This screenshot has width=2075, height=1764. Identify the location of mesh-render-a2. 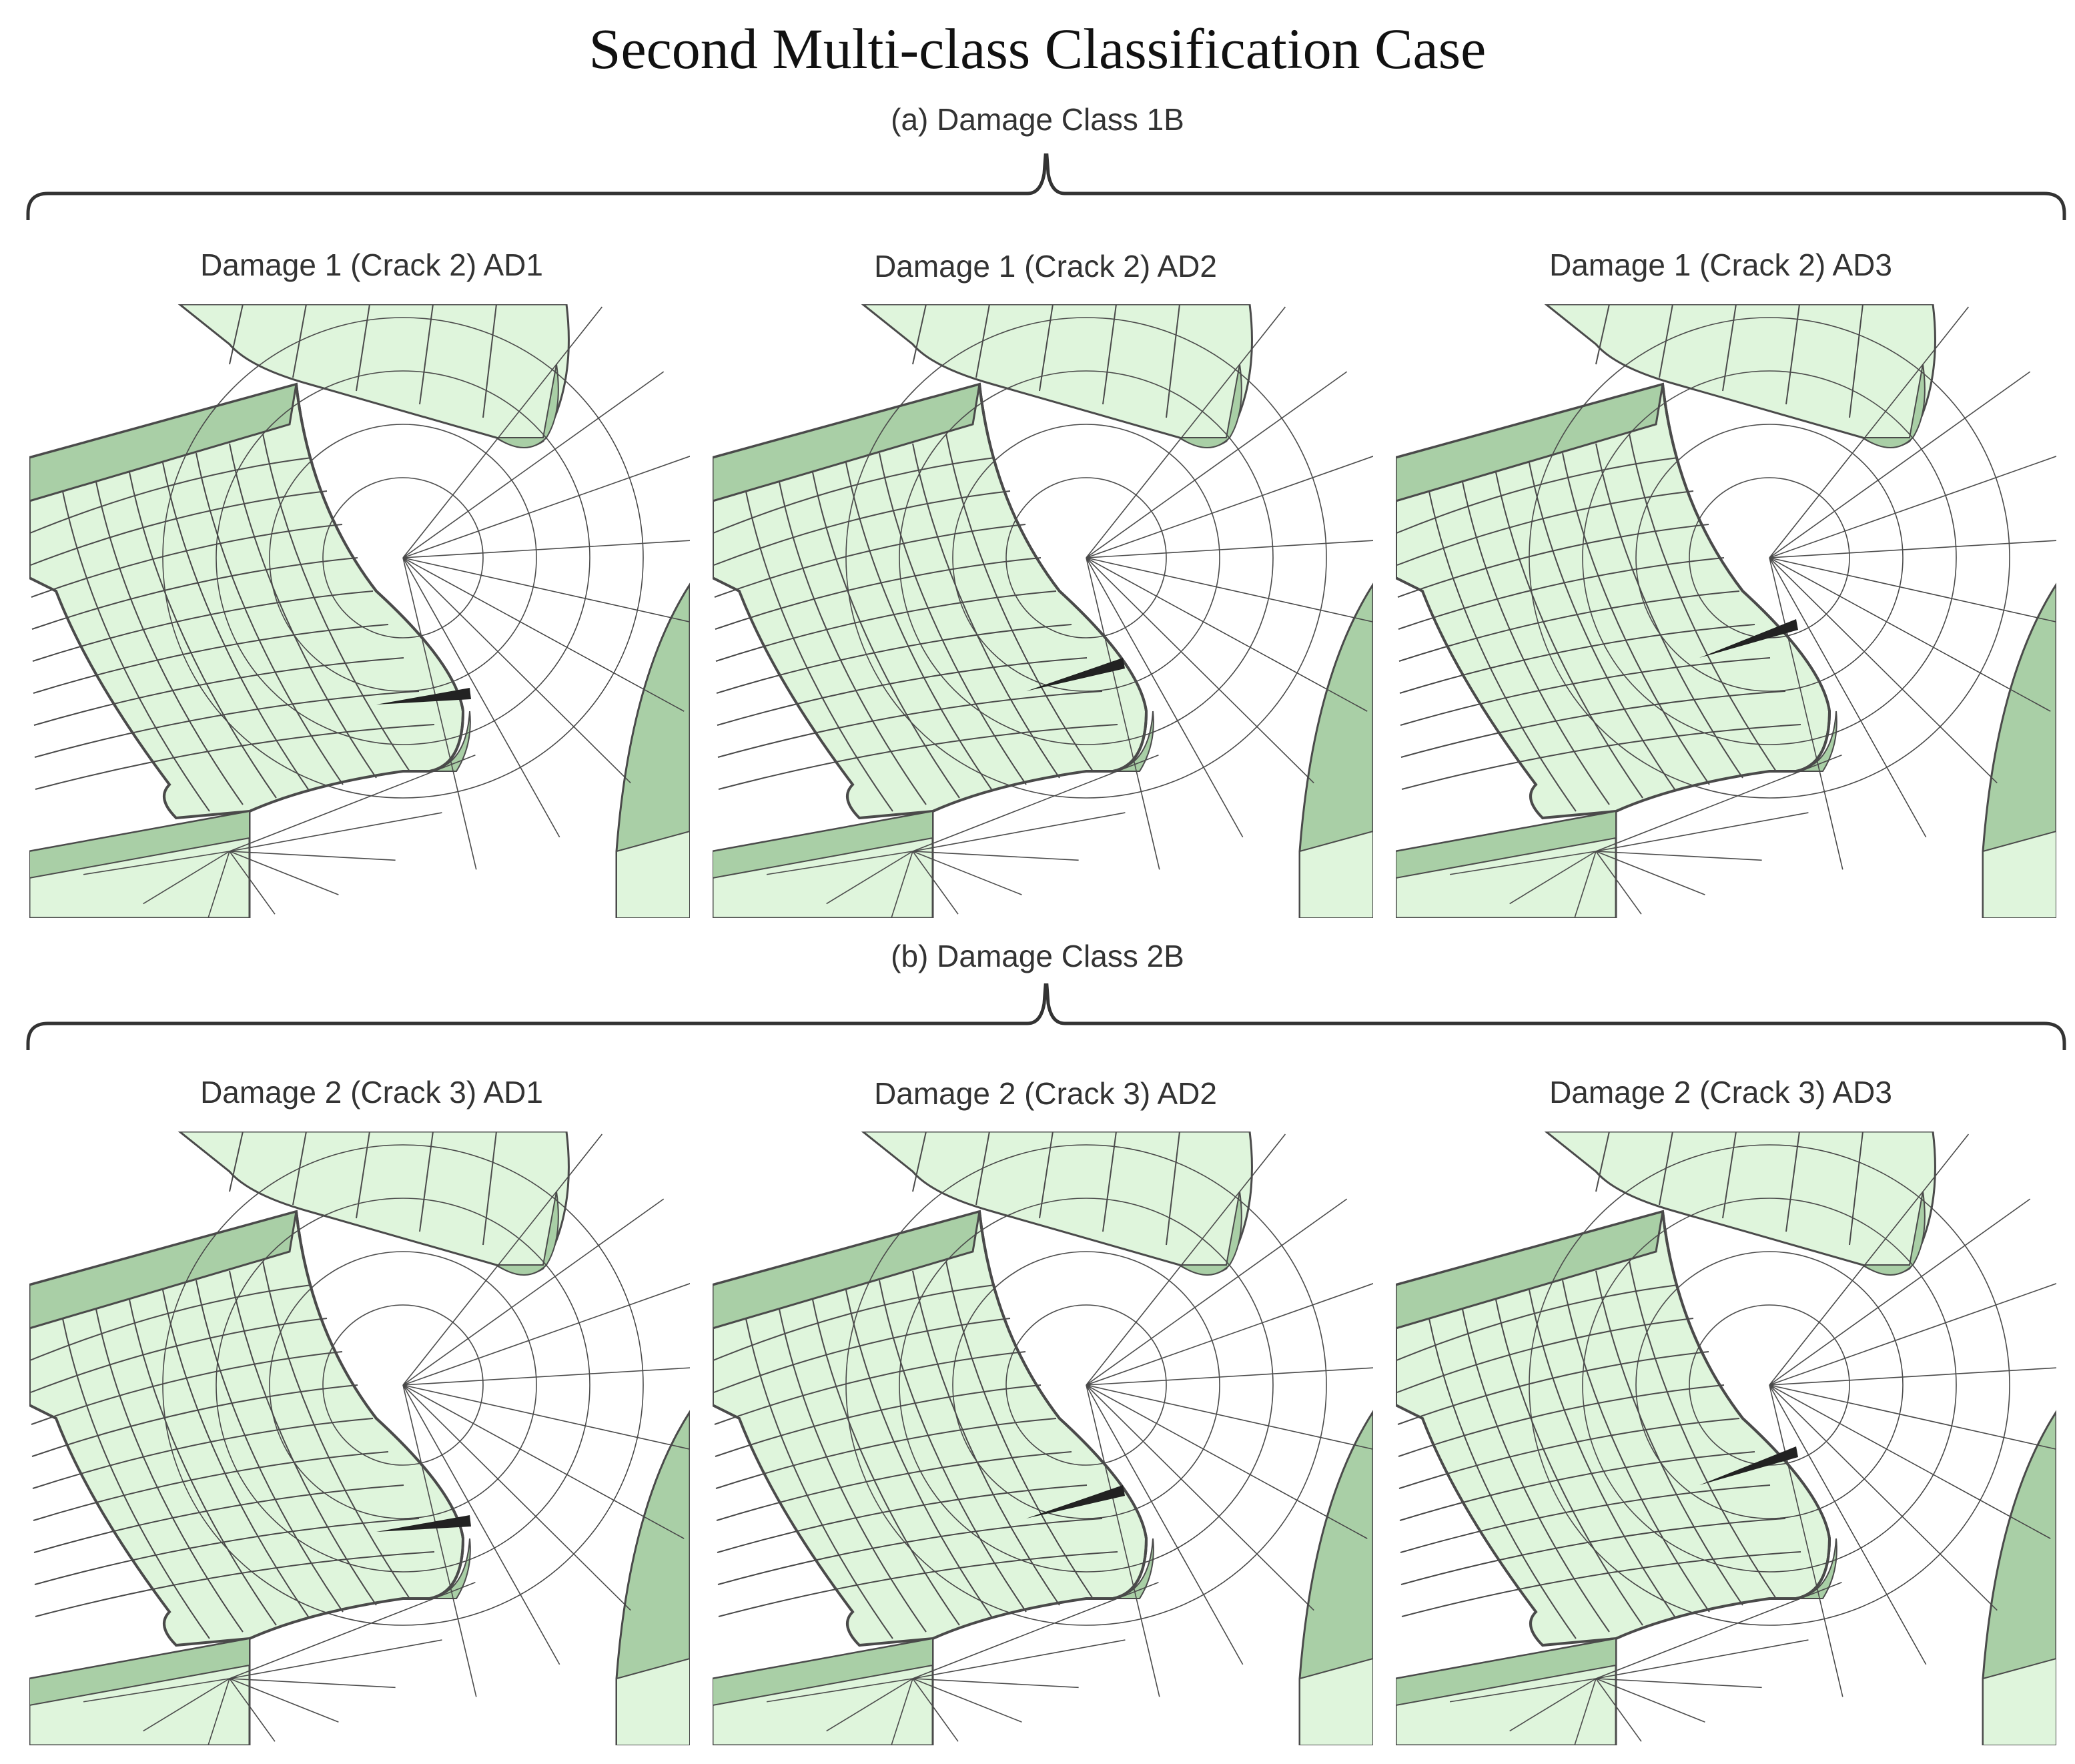
(1043, 611).